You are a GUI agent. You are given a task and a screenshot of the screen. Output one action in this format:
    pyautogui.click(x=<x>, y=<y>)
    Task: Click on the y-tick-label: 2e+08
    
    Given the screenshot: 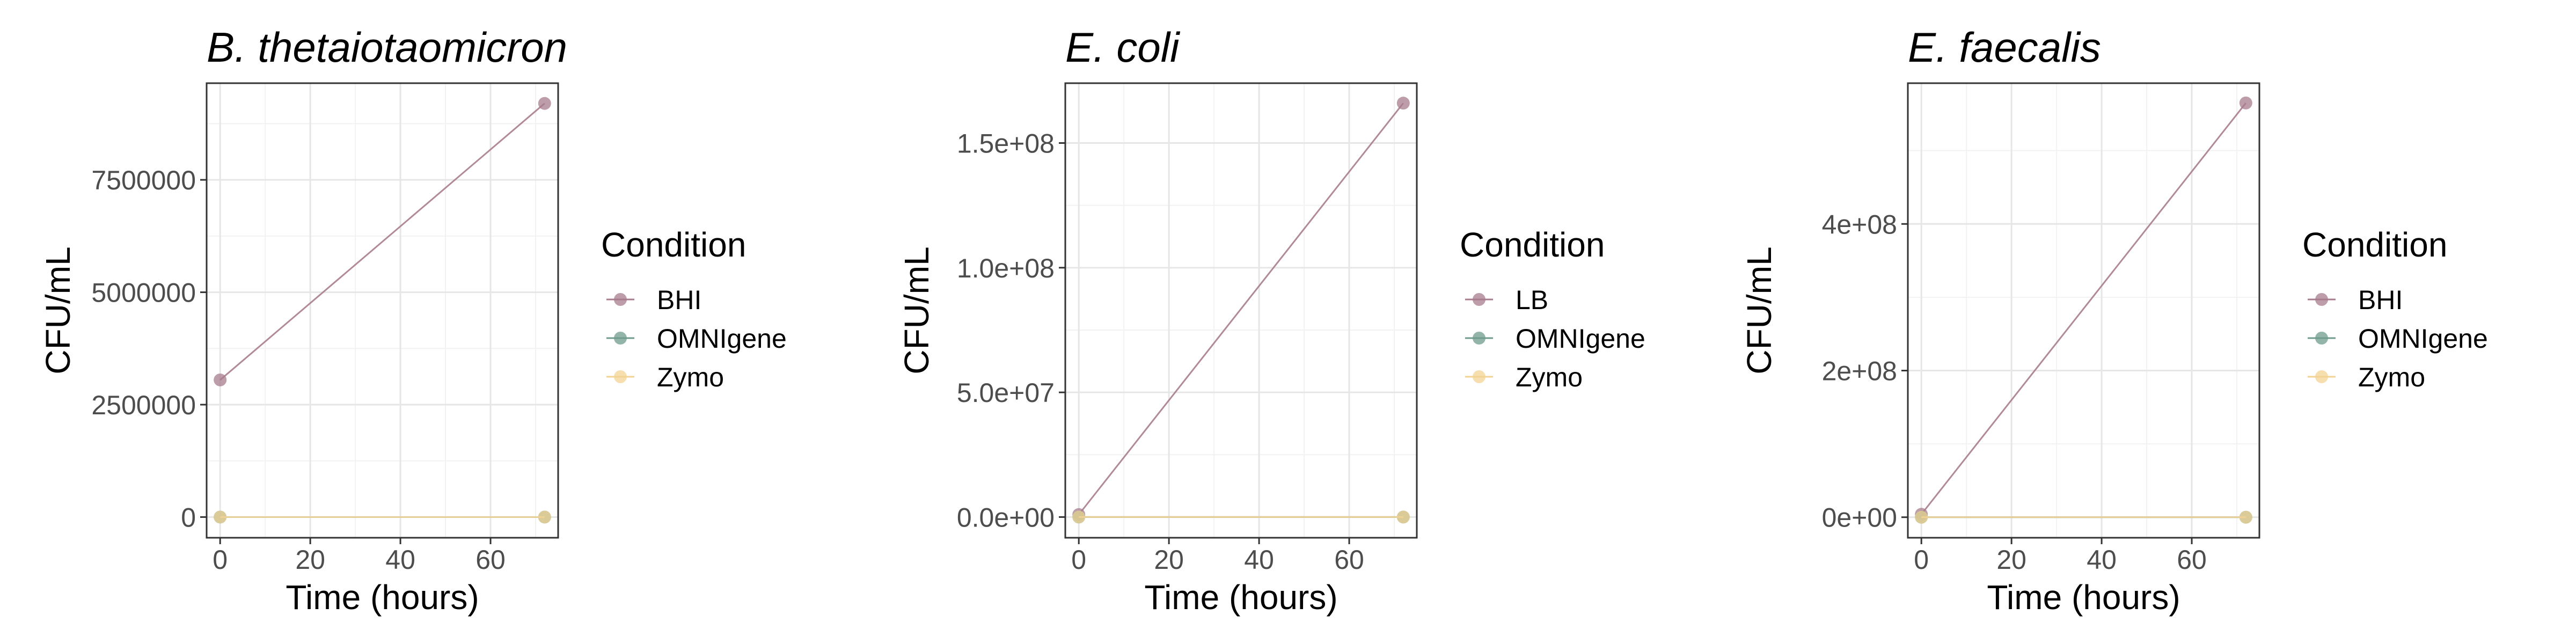 What is the action you would take?
    pyautogui.click(x=1859, y=371)
    